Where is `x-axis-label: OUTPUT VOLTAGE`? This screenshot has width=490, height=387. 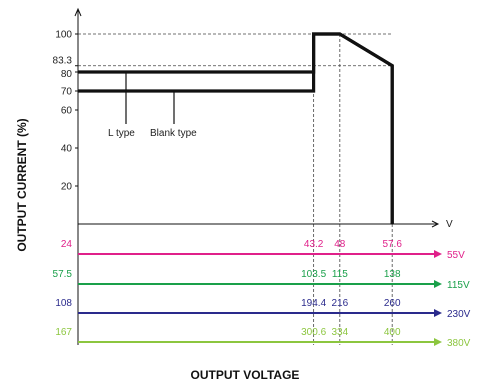 x-axis-label: OUTPUT VOLTAGE is located at coordinates (245, 375).